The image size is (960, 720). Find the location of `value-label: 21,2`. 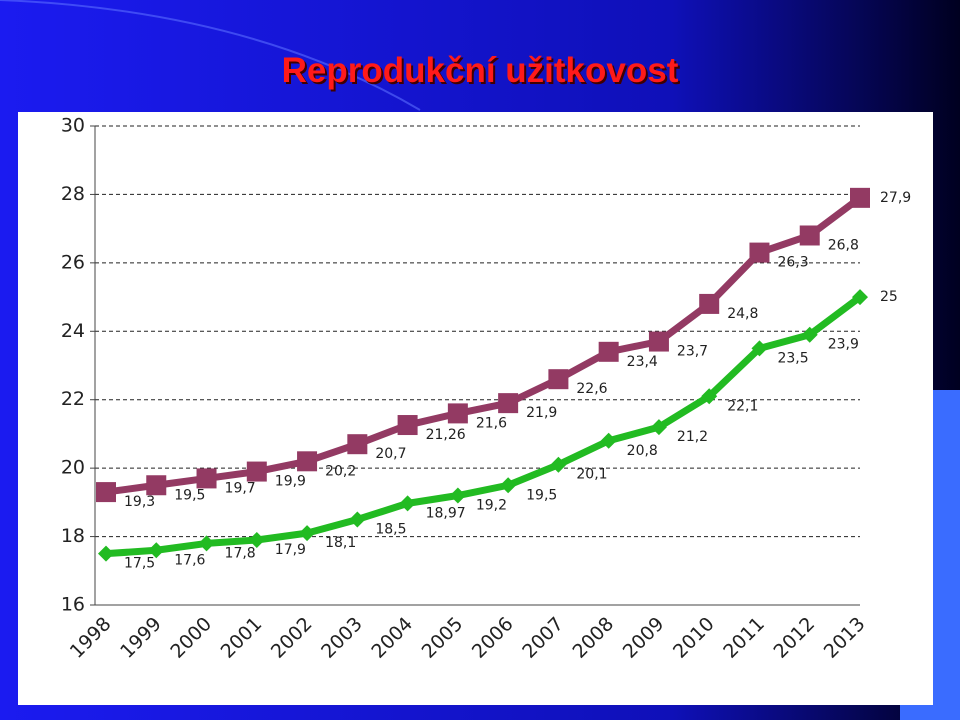

value-label: 21,2 is located at coordinates (692, 437).